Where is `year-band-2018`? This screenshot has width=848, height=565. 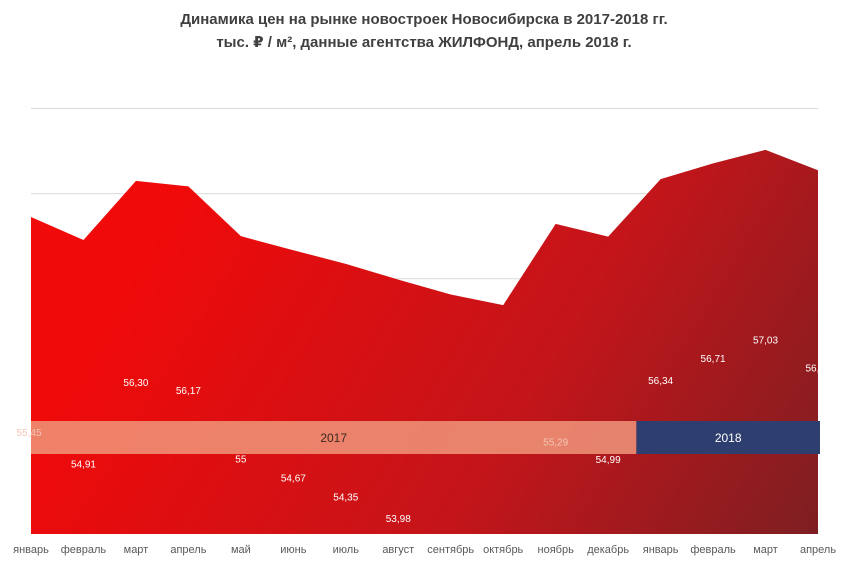 year-band-2018 is located at coordinates (728, 437).